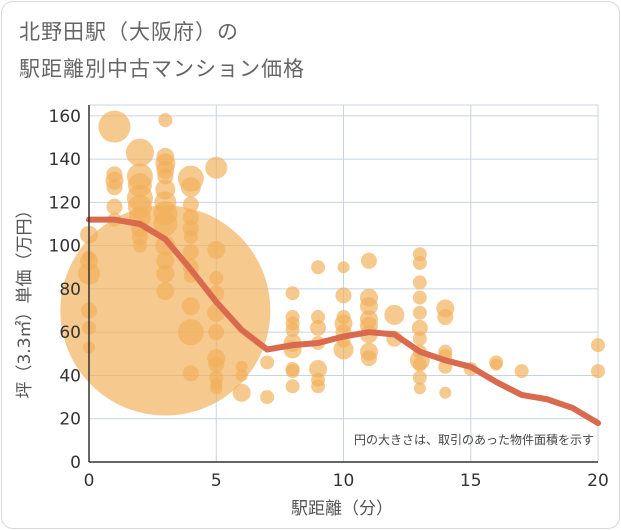 Image resolution: width=621 pixels, height=530 pixels. Describe the element at coordinates (162, 69) in the screenshot. I see `chart-title-line2: 駅距離別中古マンション価格` at that location.